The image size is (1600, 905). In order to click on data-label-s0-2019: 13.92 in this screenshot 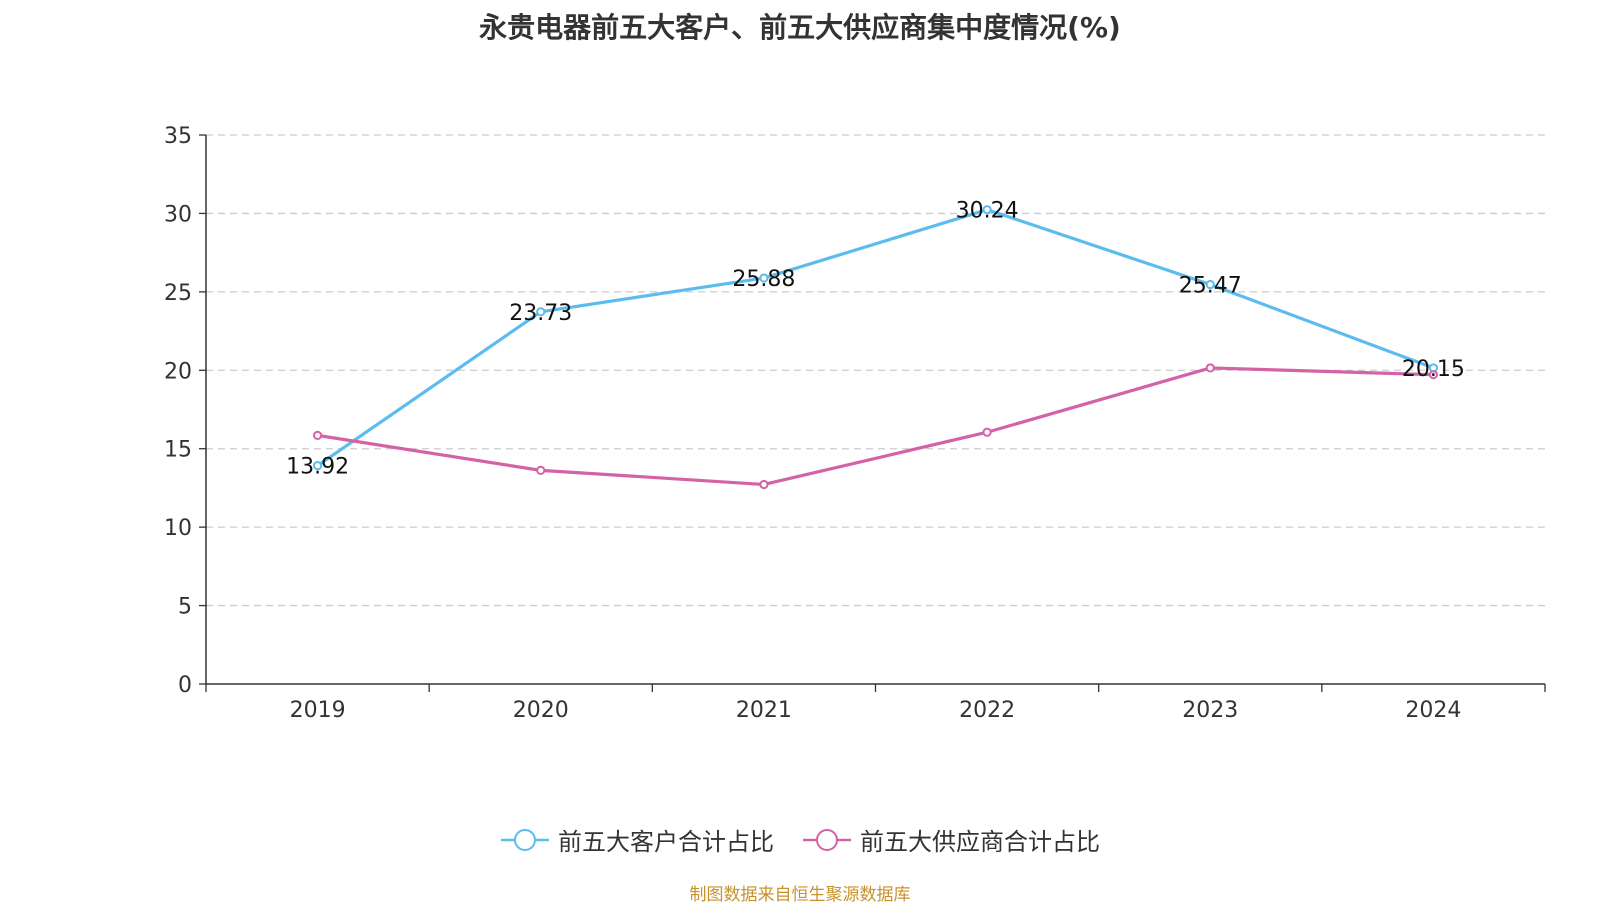, I will do `click(317, 467)`.